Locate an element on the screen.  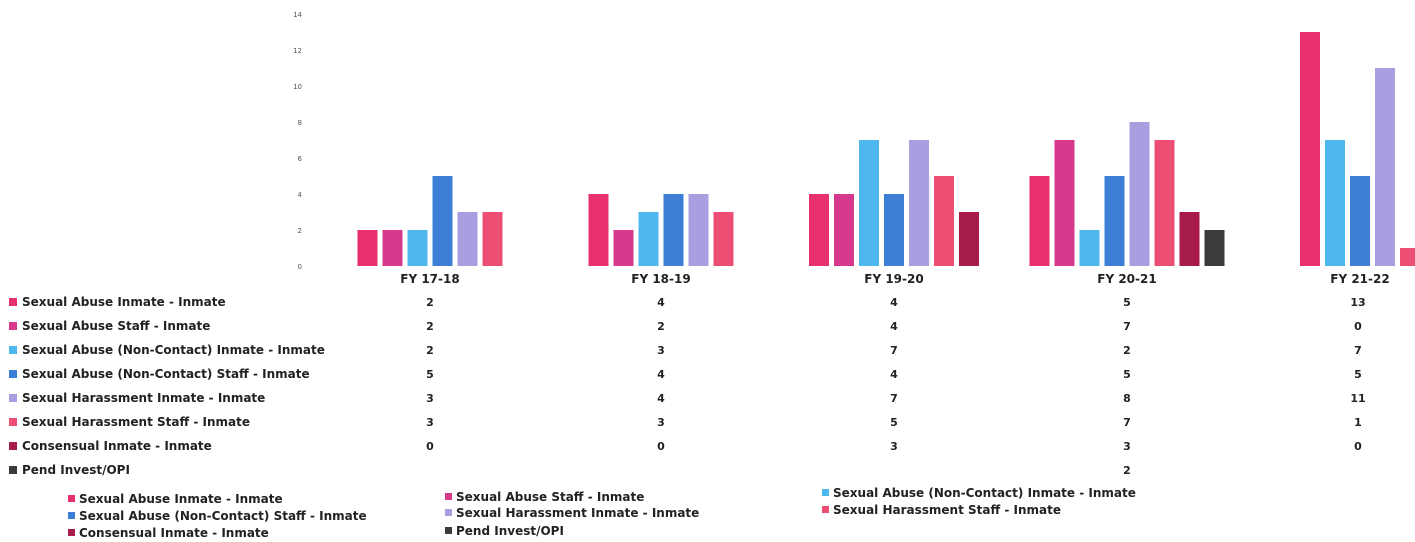
legend-item: Sexual Abuse Inmate - Inmate is located at coordinates (175, 499).